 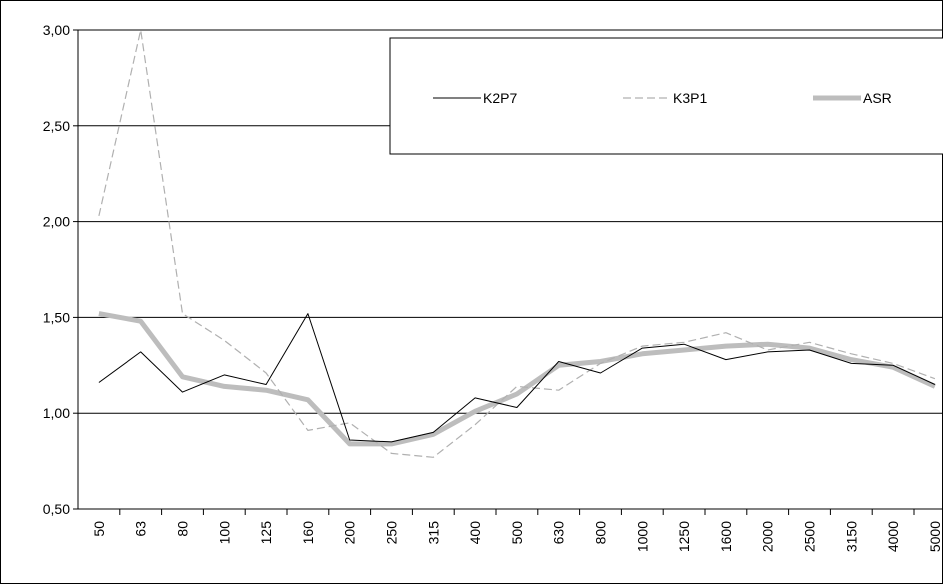 I want to click on legend-label: K2P7, so click(x=500, y=98).